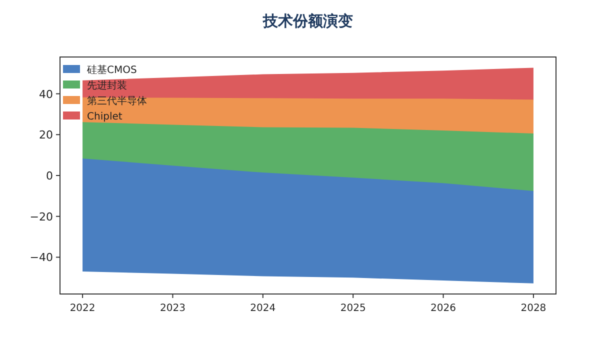 The width and height of the screenshot is (605, 339). Describe the element at coordinates (117, 101) in the screenshot. I see `legend-label: 第三代半导体` at that location.